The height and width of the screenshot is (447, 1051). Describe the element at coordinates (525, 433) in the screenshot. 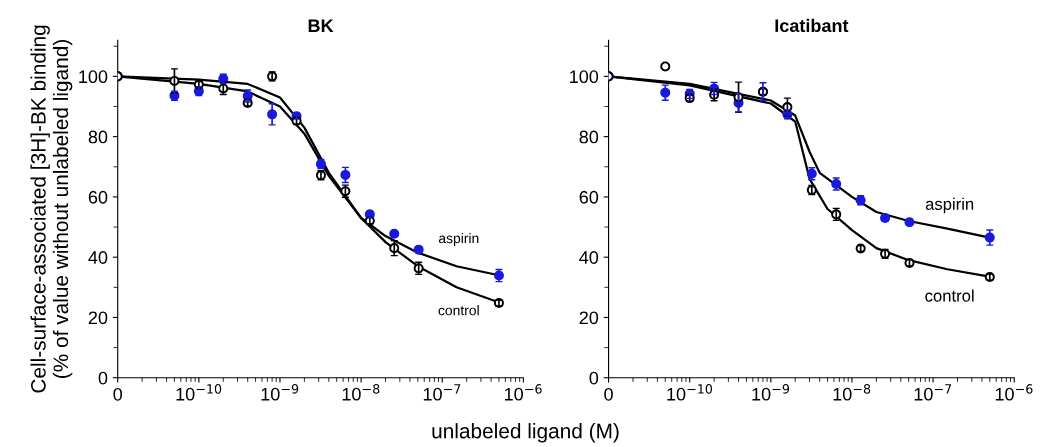

I see `x-axis-title: unlabeled ligand (M)` at that location.